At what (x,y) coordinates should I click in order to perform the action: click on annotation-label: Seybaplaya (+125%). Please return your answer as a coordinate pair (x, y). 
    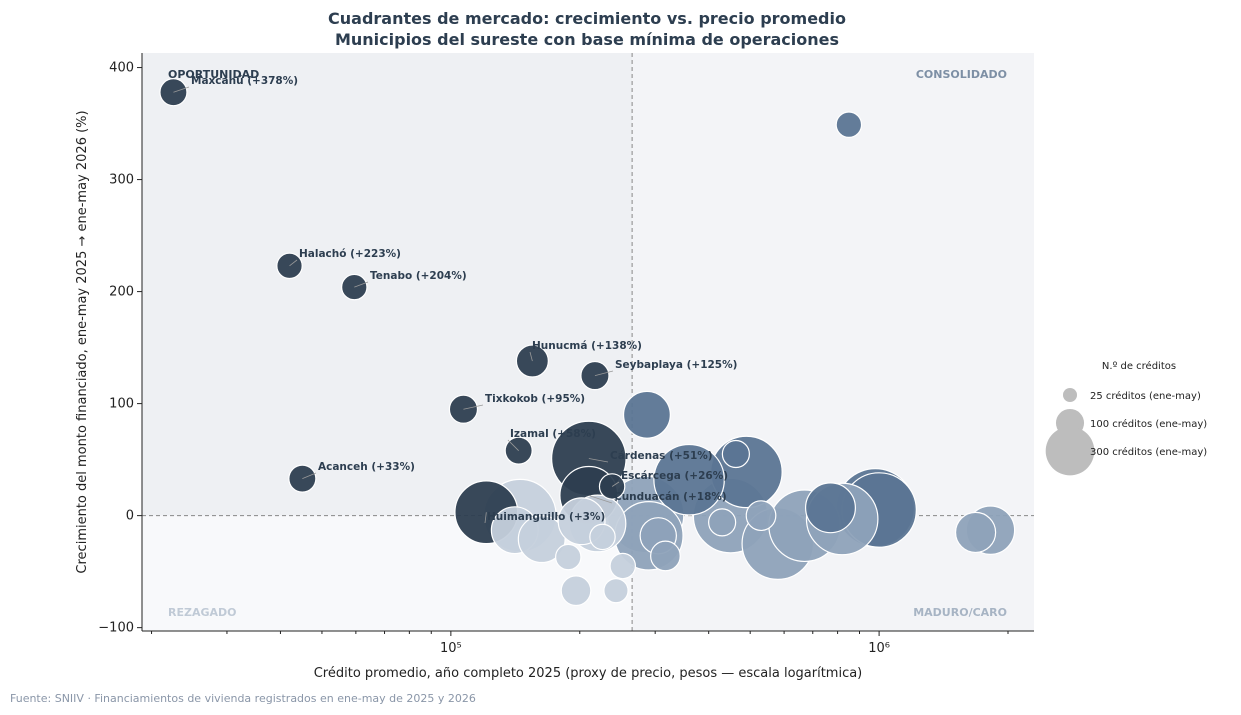
    Looking at the image, I should click on (676, 365).